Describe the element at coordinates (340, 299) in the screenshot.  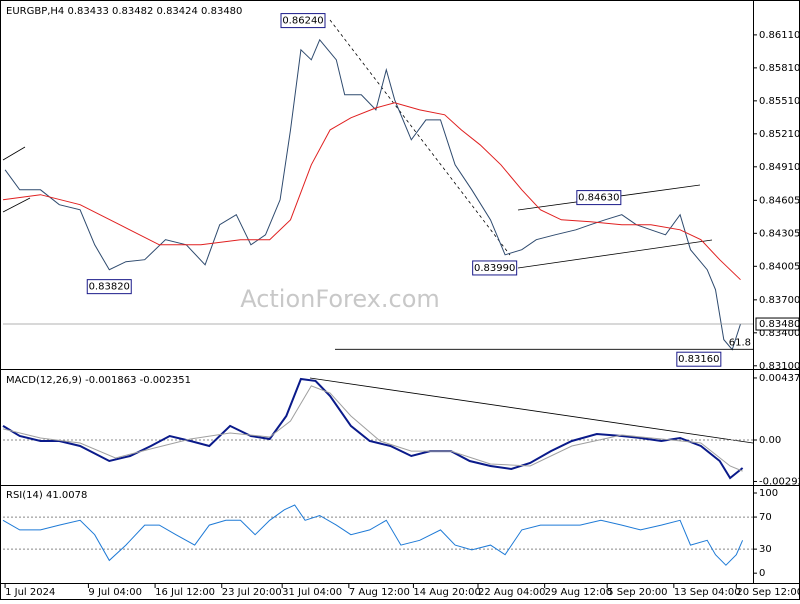
I see `watermark: ActionForex.com` at that location.